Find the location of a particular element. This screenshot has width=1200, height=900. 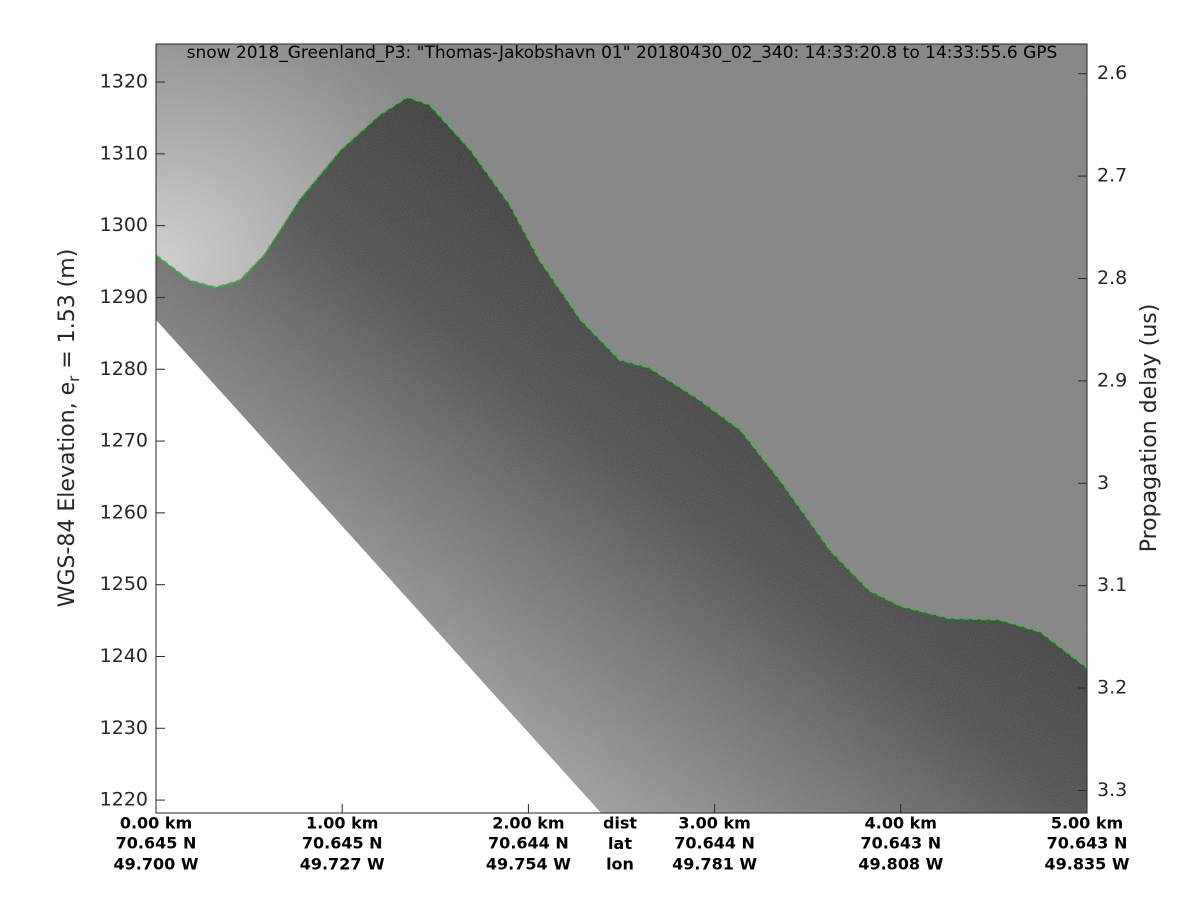

y2-tick-label: 3.2 is located at coordinates (1112, 688).